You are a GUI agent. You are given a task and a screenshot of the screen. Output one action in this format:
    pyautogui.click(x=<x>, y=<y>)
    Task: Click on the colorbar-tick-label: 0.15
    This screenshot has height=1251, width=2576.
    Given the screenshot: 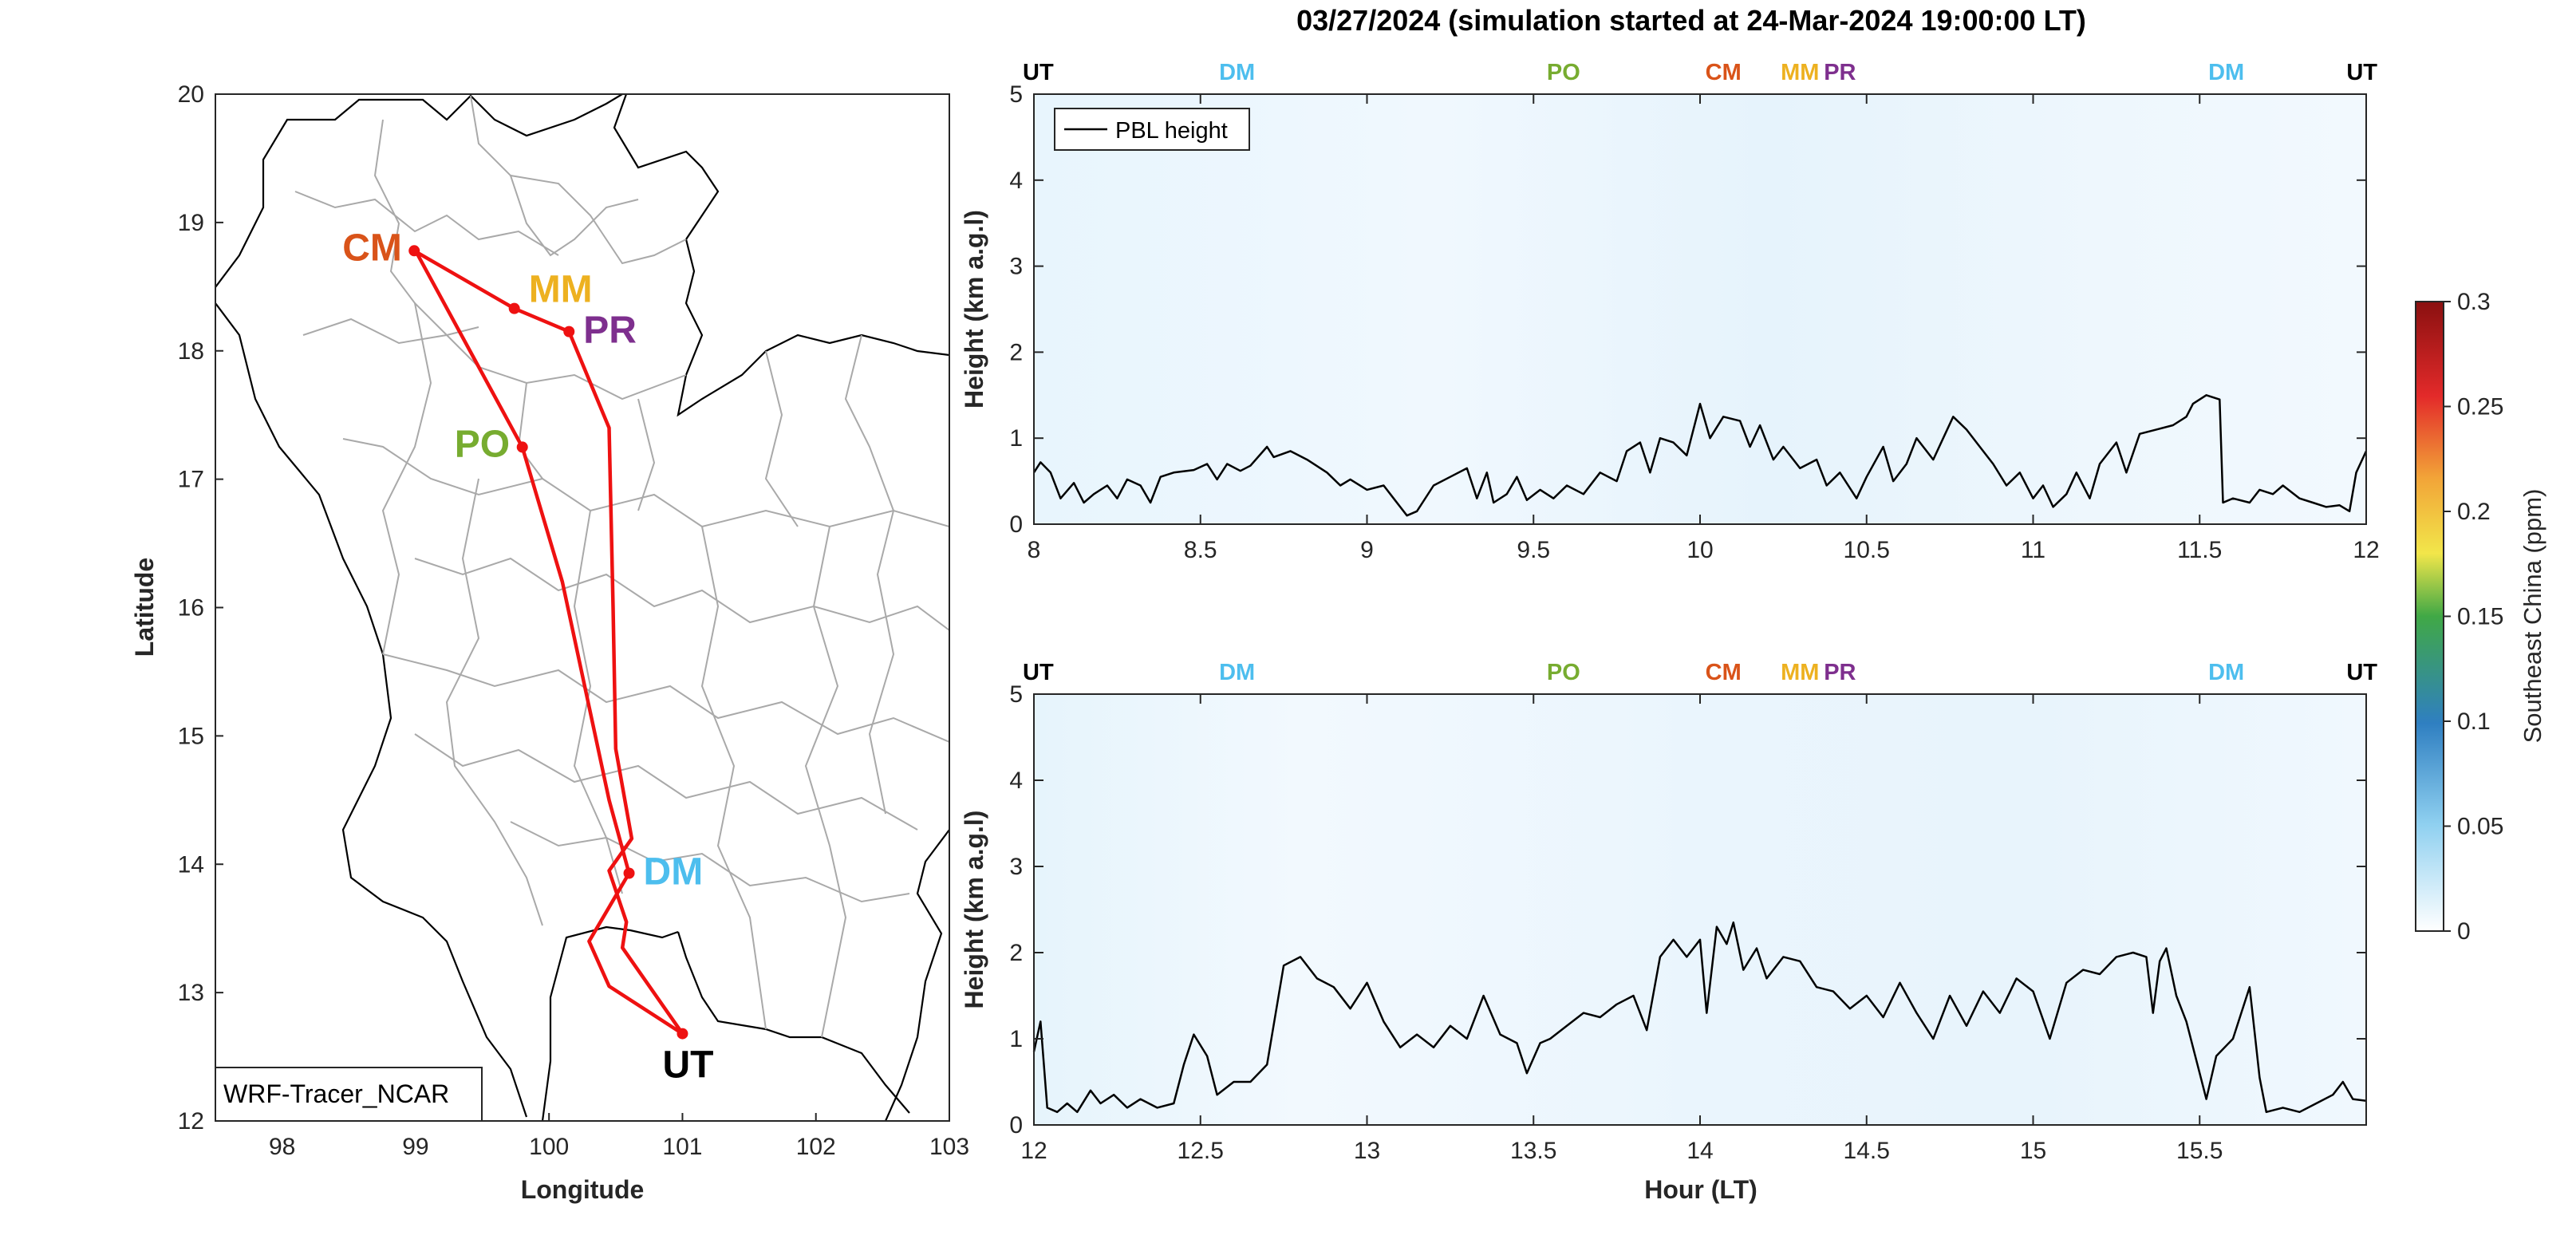 What is the action you would take?
    pyautogui.click(x=2480, y=617)
    